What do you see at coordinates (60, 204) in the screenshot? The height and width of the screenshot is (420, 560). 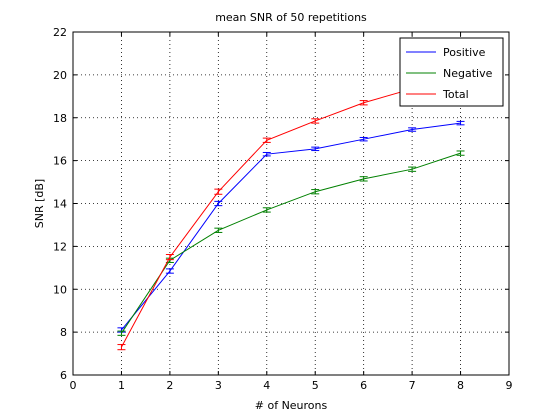 I see `y-tick-label: 14` at bounding box center [60, 204].